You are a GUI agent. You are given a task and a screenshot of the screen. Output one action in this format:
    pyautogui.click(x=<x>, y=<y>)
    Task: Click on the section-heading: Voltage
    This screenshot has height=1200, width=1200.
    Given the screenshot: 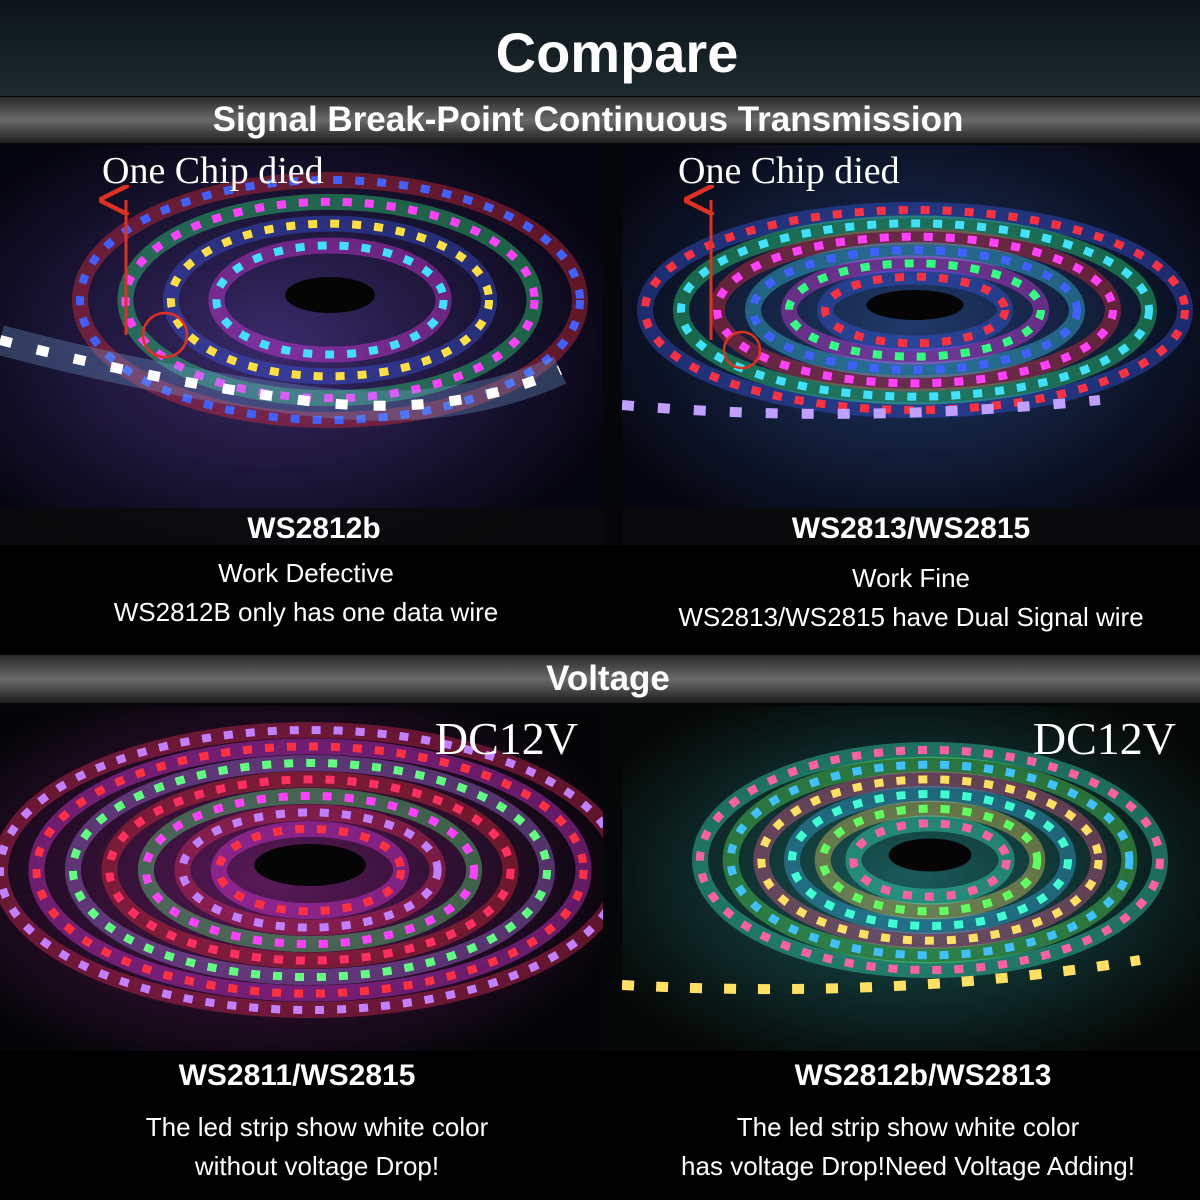 What is the action you would take?
    pyautogui.click(x=608, y=678)
    